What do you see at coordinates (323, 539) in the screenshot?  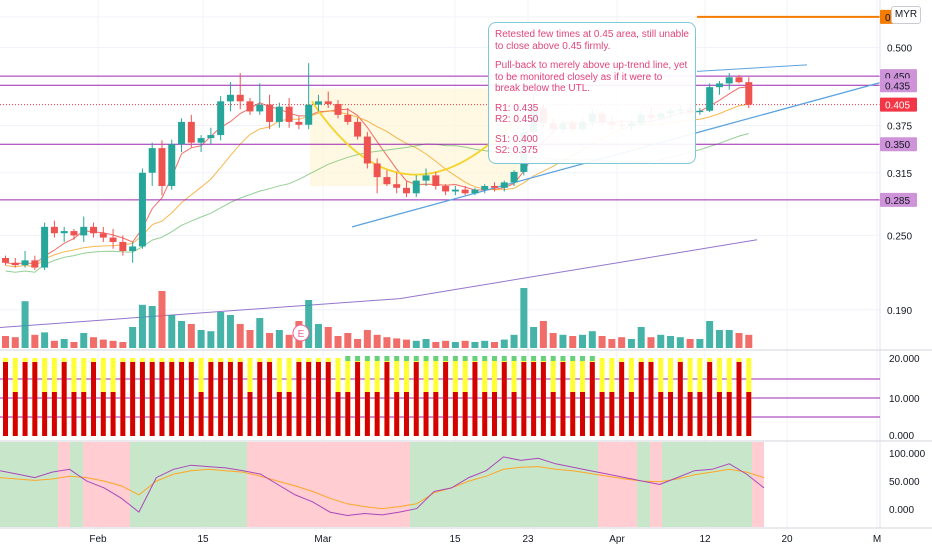 I see `time-tick-label: Mar` at bounding box center [323, 539].